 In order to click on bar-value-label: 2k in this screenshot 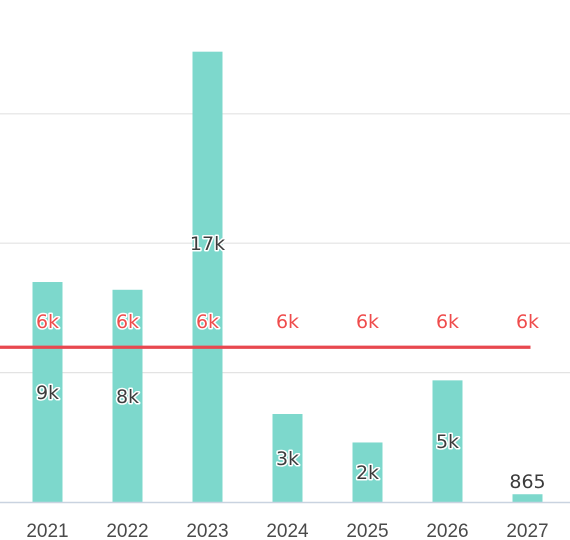, I will do `click(367, 473)`.